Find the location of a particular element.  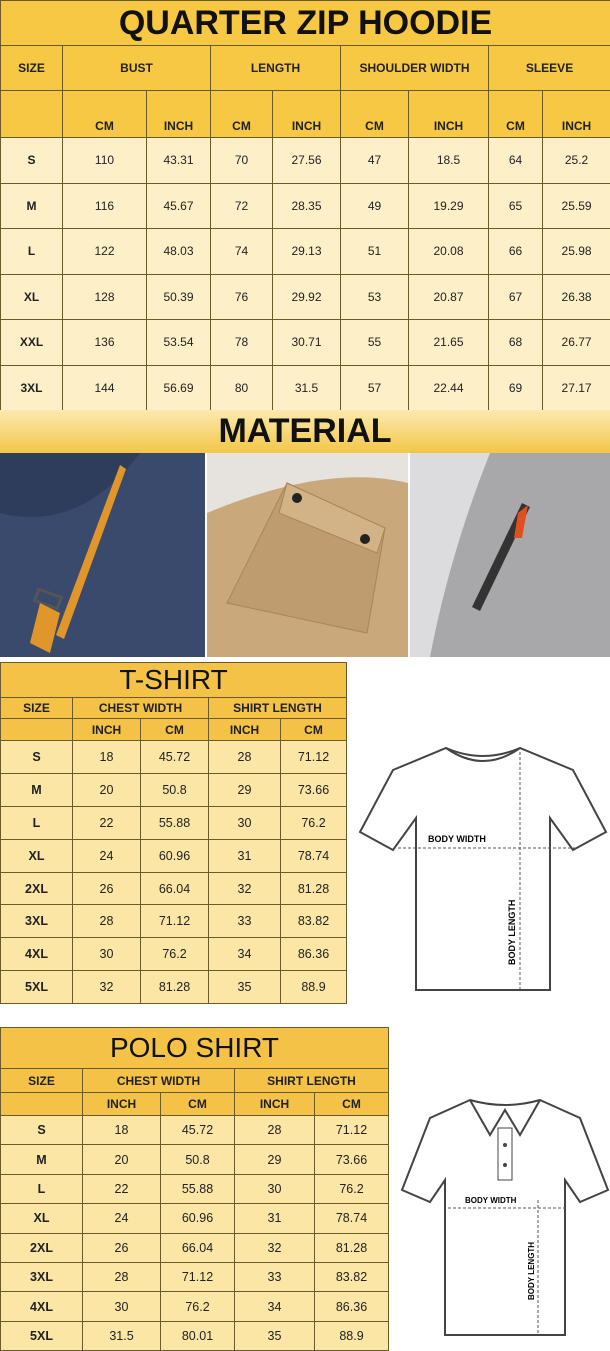

table-cell: 56.69 is located at coordinates (179, 388).